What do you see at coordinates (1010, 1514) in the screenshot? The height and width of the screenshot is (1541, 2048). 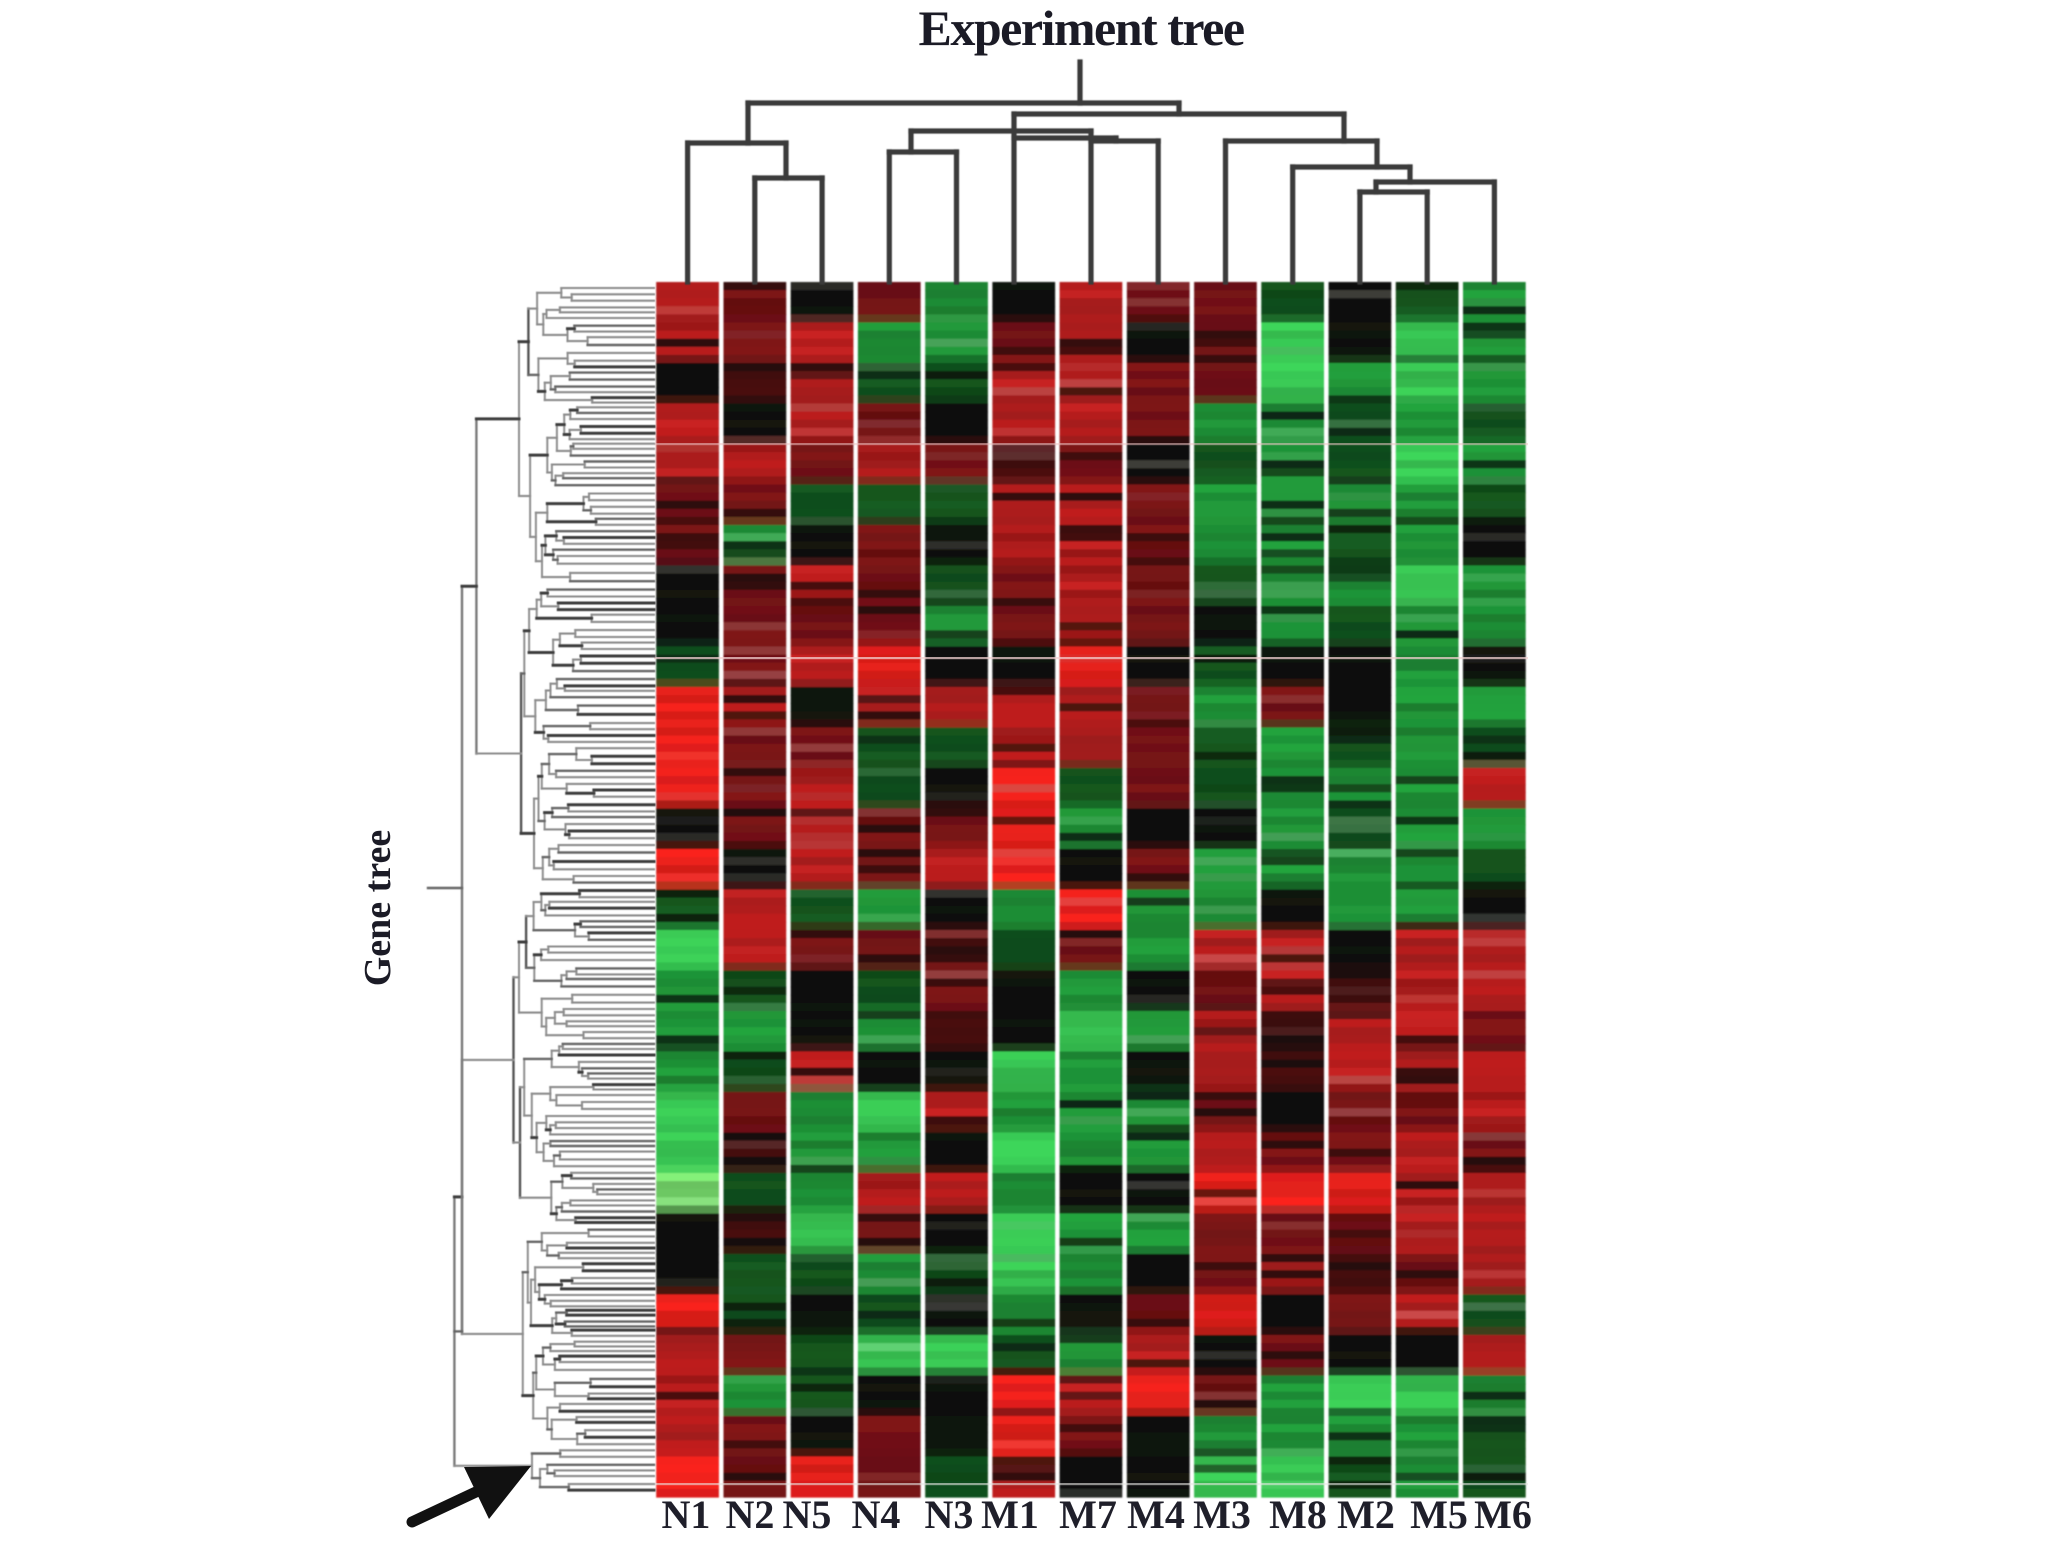 I see `svg-text: M1` at bounding box center [1010, 1514].